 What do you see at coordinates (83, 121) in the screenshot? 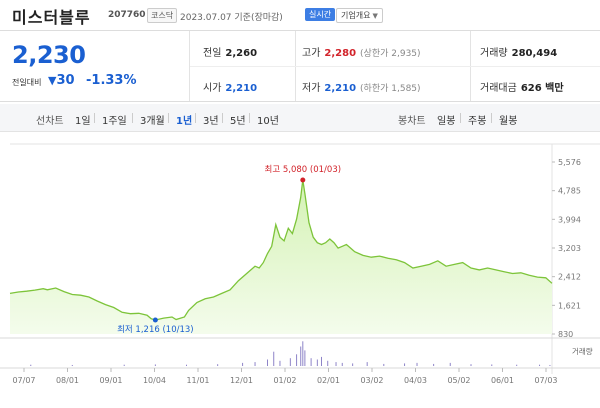
I see `tab-1d: 1일` at bounding box center [83, 121].